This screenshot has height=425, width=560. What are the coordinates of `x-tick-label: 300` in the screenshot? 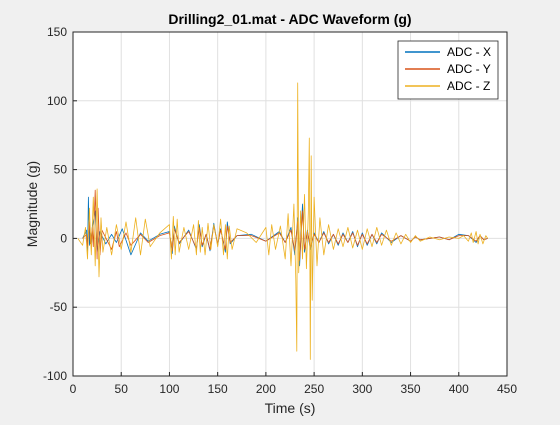 It's located at (362, 389).